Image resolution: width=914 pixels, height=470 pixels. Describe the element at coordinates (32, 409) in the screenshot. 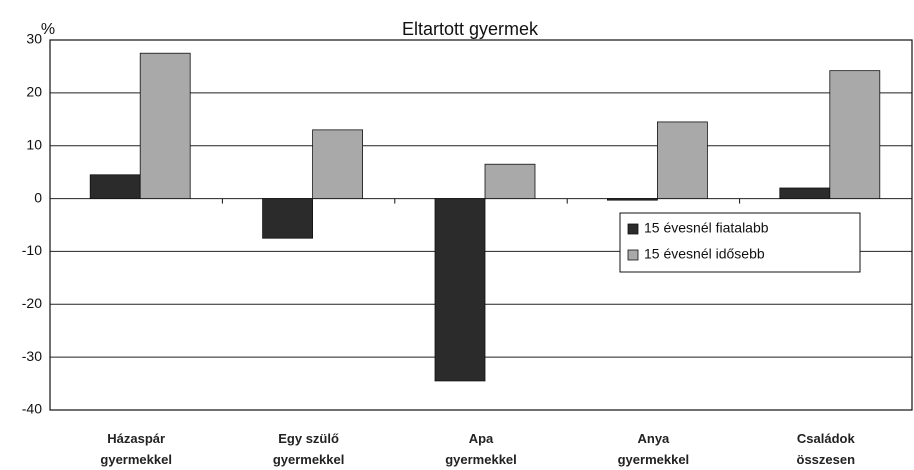

I see `y-tick-label: -40` at that location.